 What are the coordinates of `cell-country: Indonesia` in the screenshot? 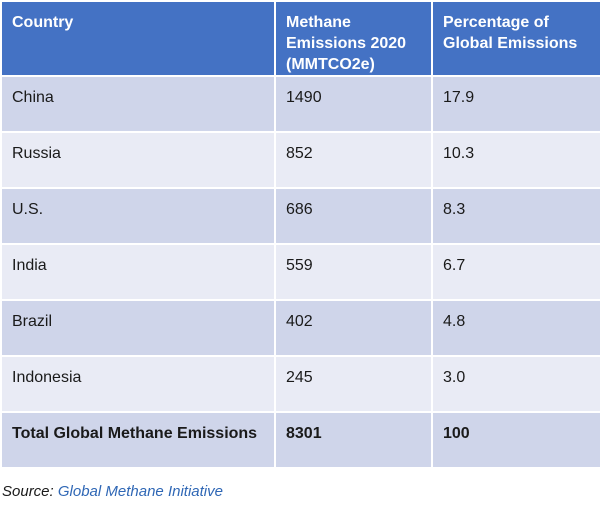 It's located at (138, 384).